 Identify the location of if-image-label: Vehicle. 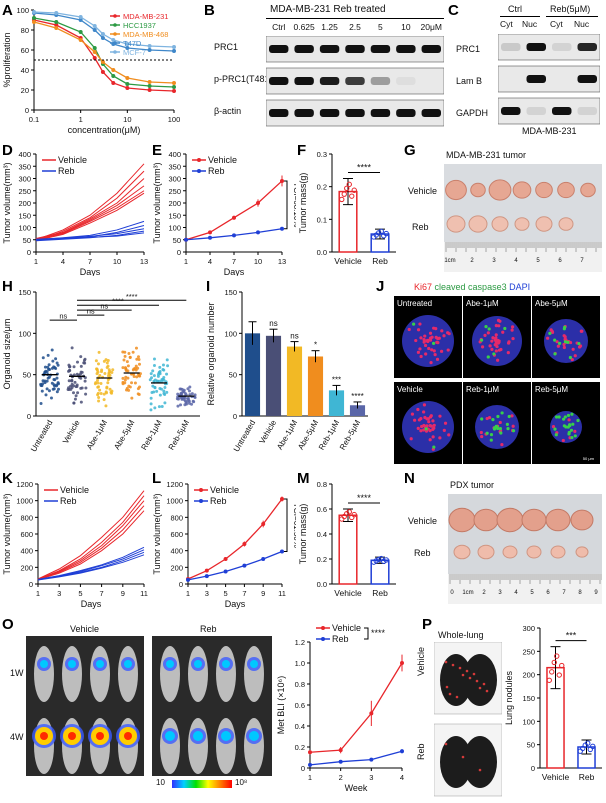
(410, 389).